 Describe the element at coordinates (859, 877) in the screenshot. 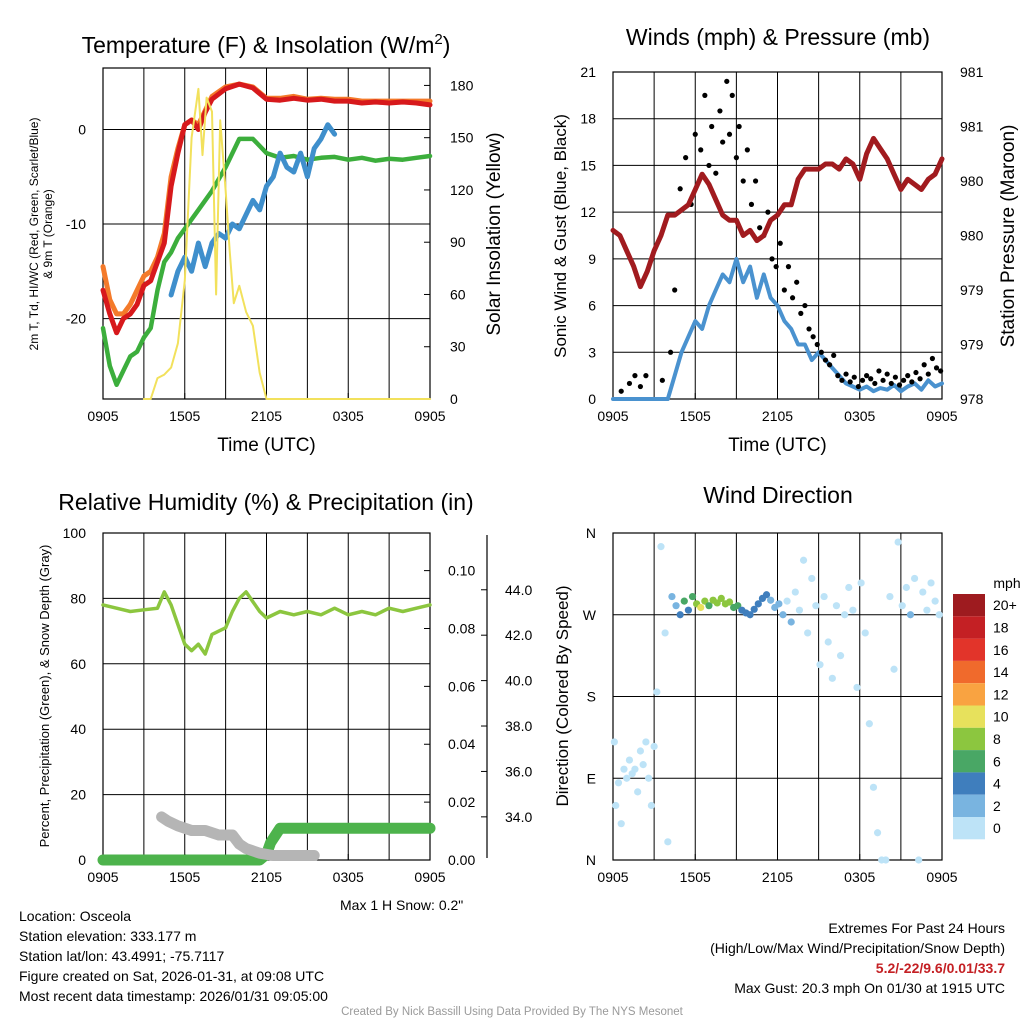

I see `dir-xtick-label: 0305` at that location.